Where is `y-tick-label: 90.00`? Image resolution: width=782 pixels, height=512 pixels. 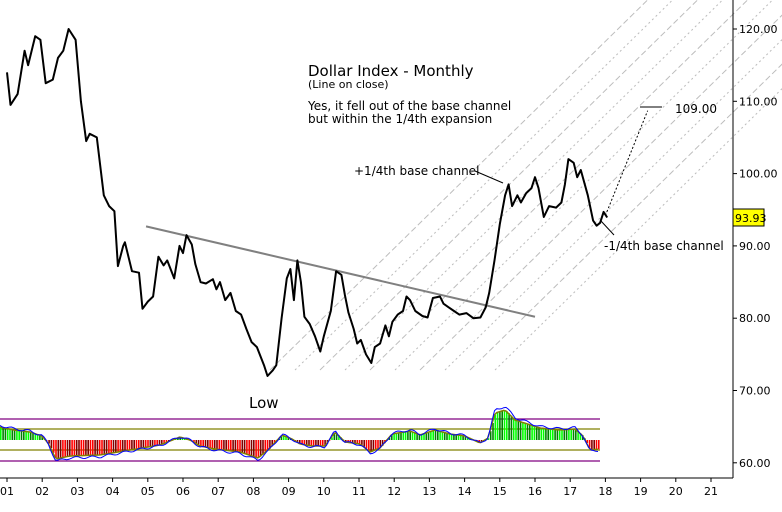 y-tick-label: 90.00 is located at coordinates (755, 246).